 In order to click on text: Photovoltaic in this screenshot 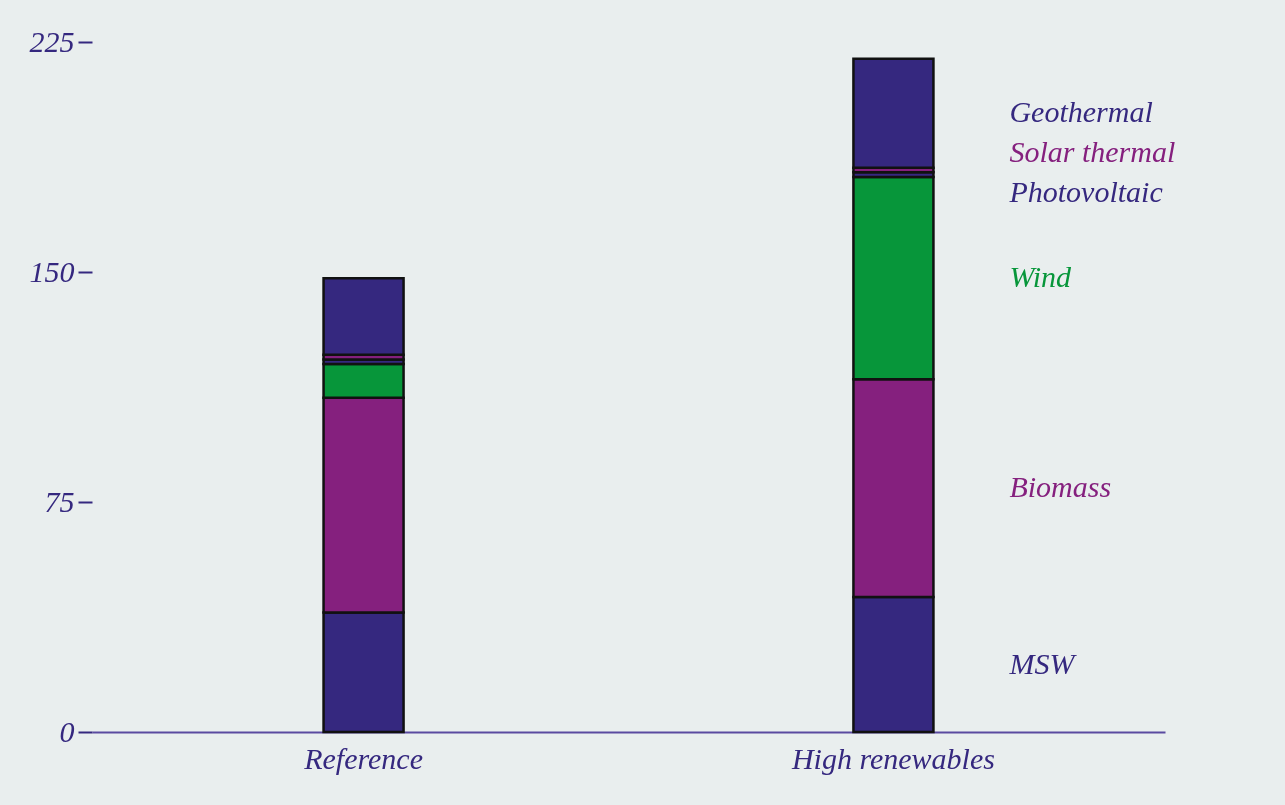, I will do `click(1085, 191)`.